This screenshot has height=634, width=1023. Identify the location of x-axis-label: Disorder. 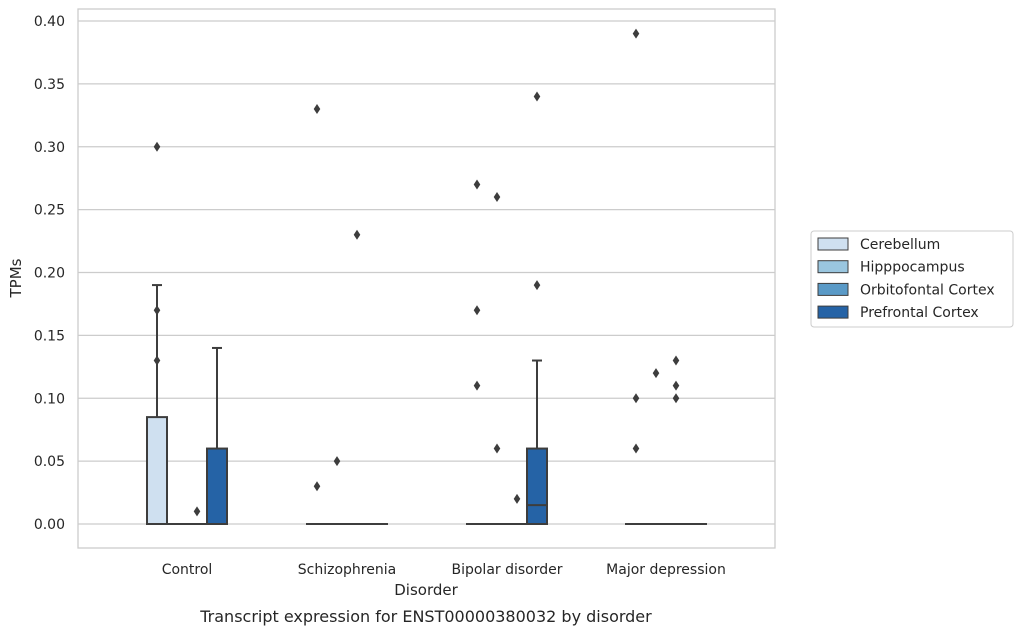
(426, 590).